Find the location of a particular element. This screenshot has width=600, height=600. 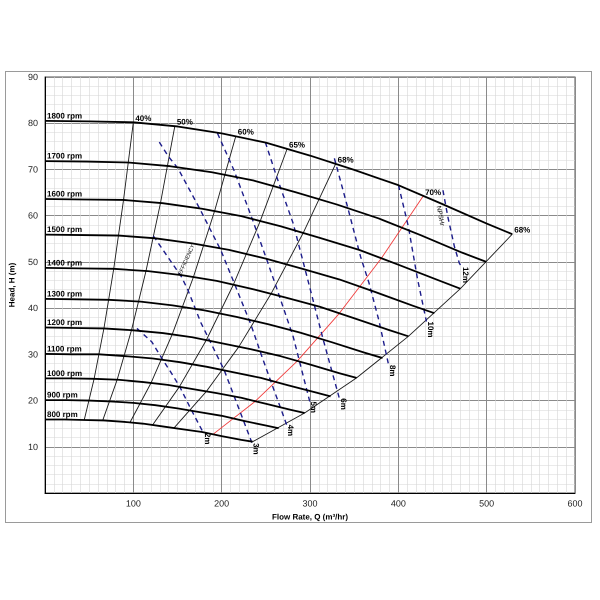

x-tick-label: 300 is located at coordinates (310, 503).